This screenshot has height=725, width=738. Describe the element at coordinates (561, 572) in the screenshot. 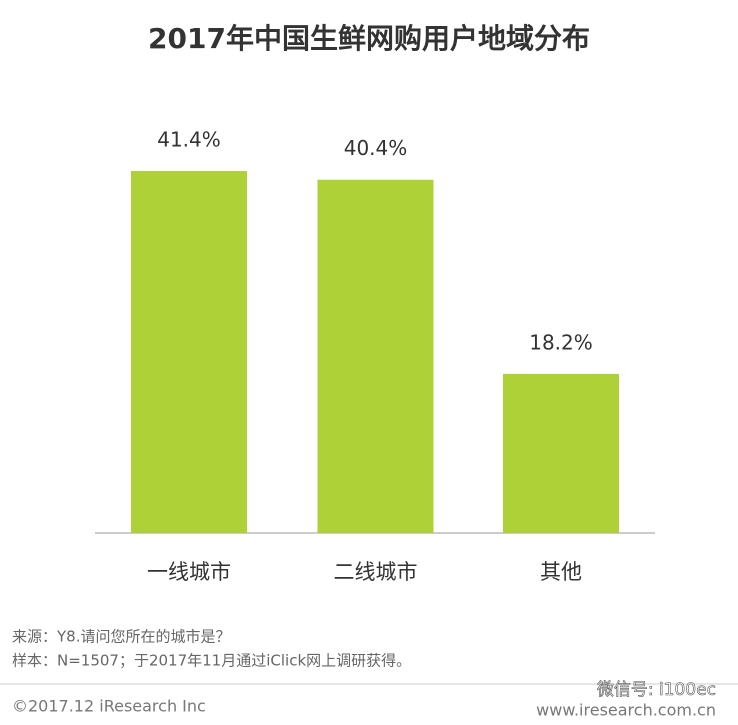

I see `x-tick-label: 其他` at that location.